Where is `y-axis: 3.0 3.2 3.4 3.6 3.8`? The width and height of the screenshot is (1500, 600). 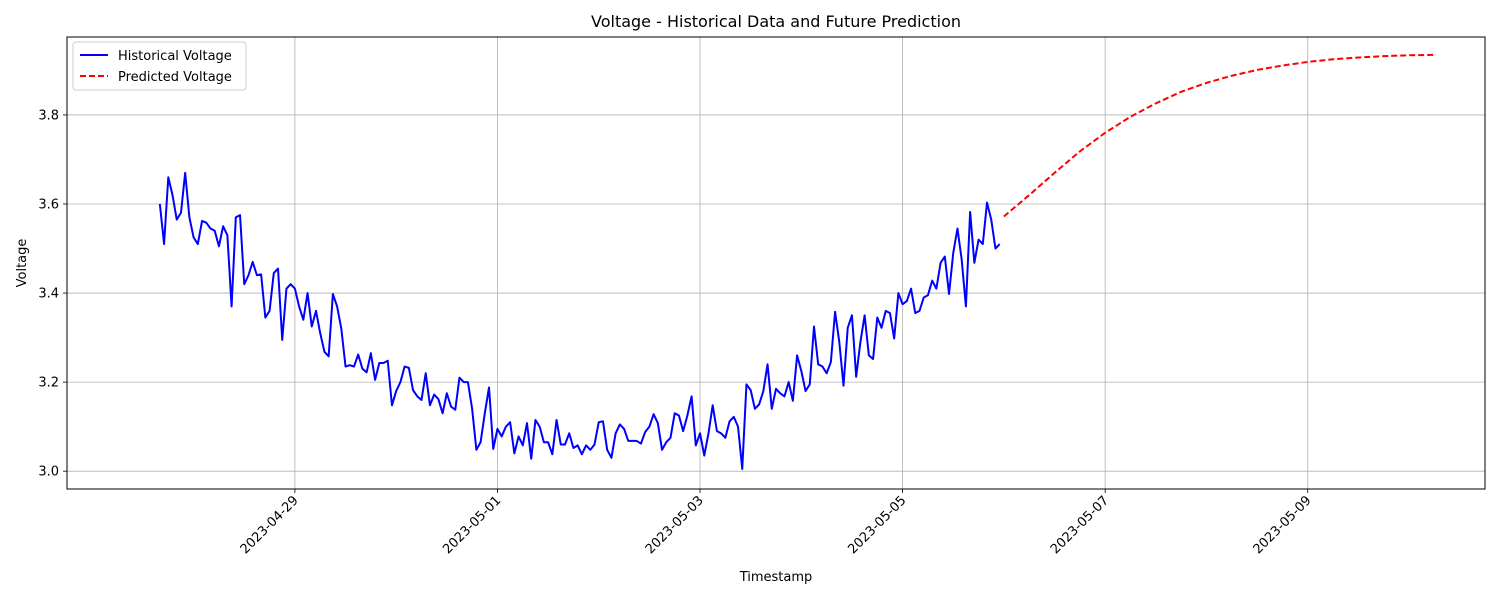 y-axis: 3.0 3.2 3.4 3.6 3.8 is located at coordinates (52, 294).